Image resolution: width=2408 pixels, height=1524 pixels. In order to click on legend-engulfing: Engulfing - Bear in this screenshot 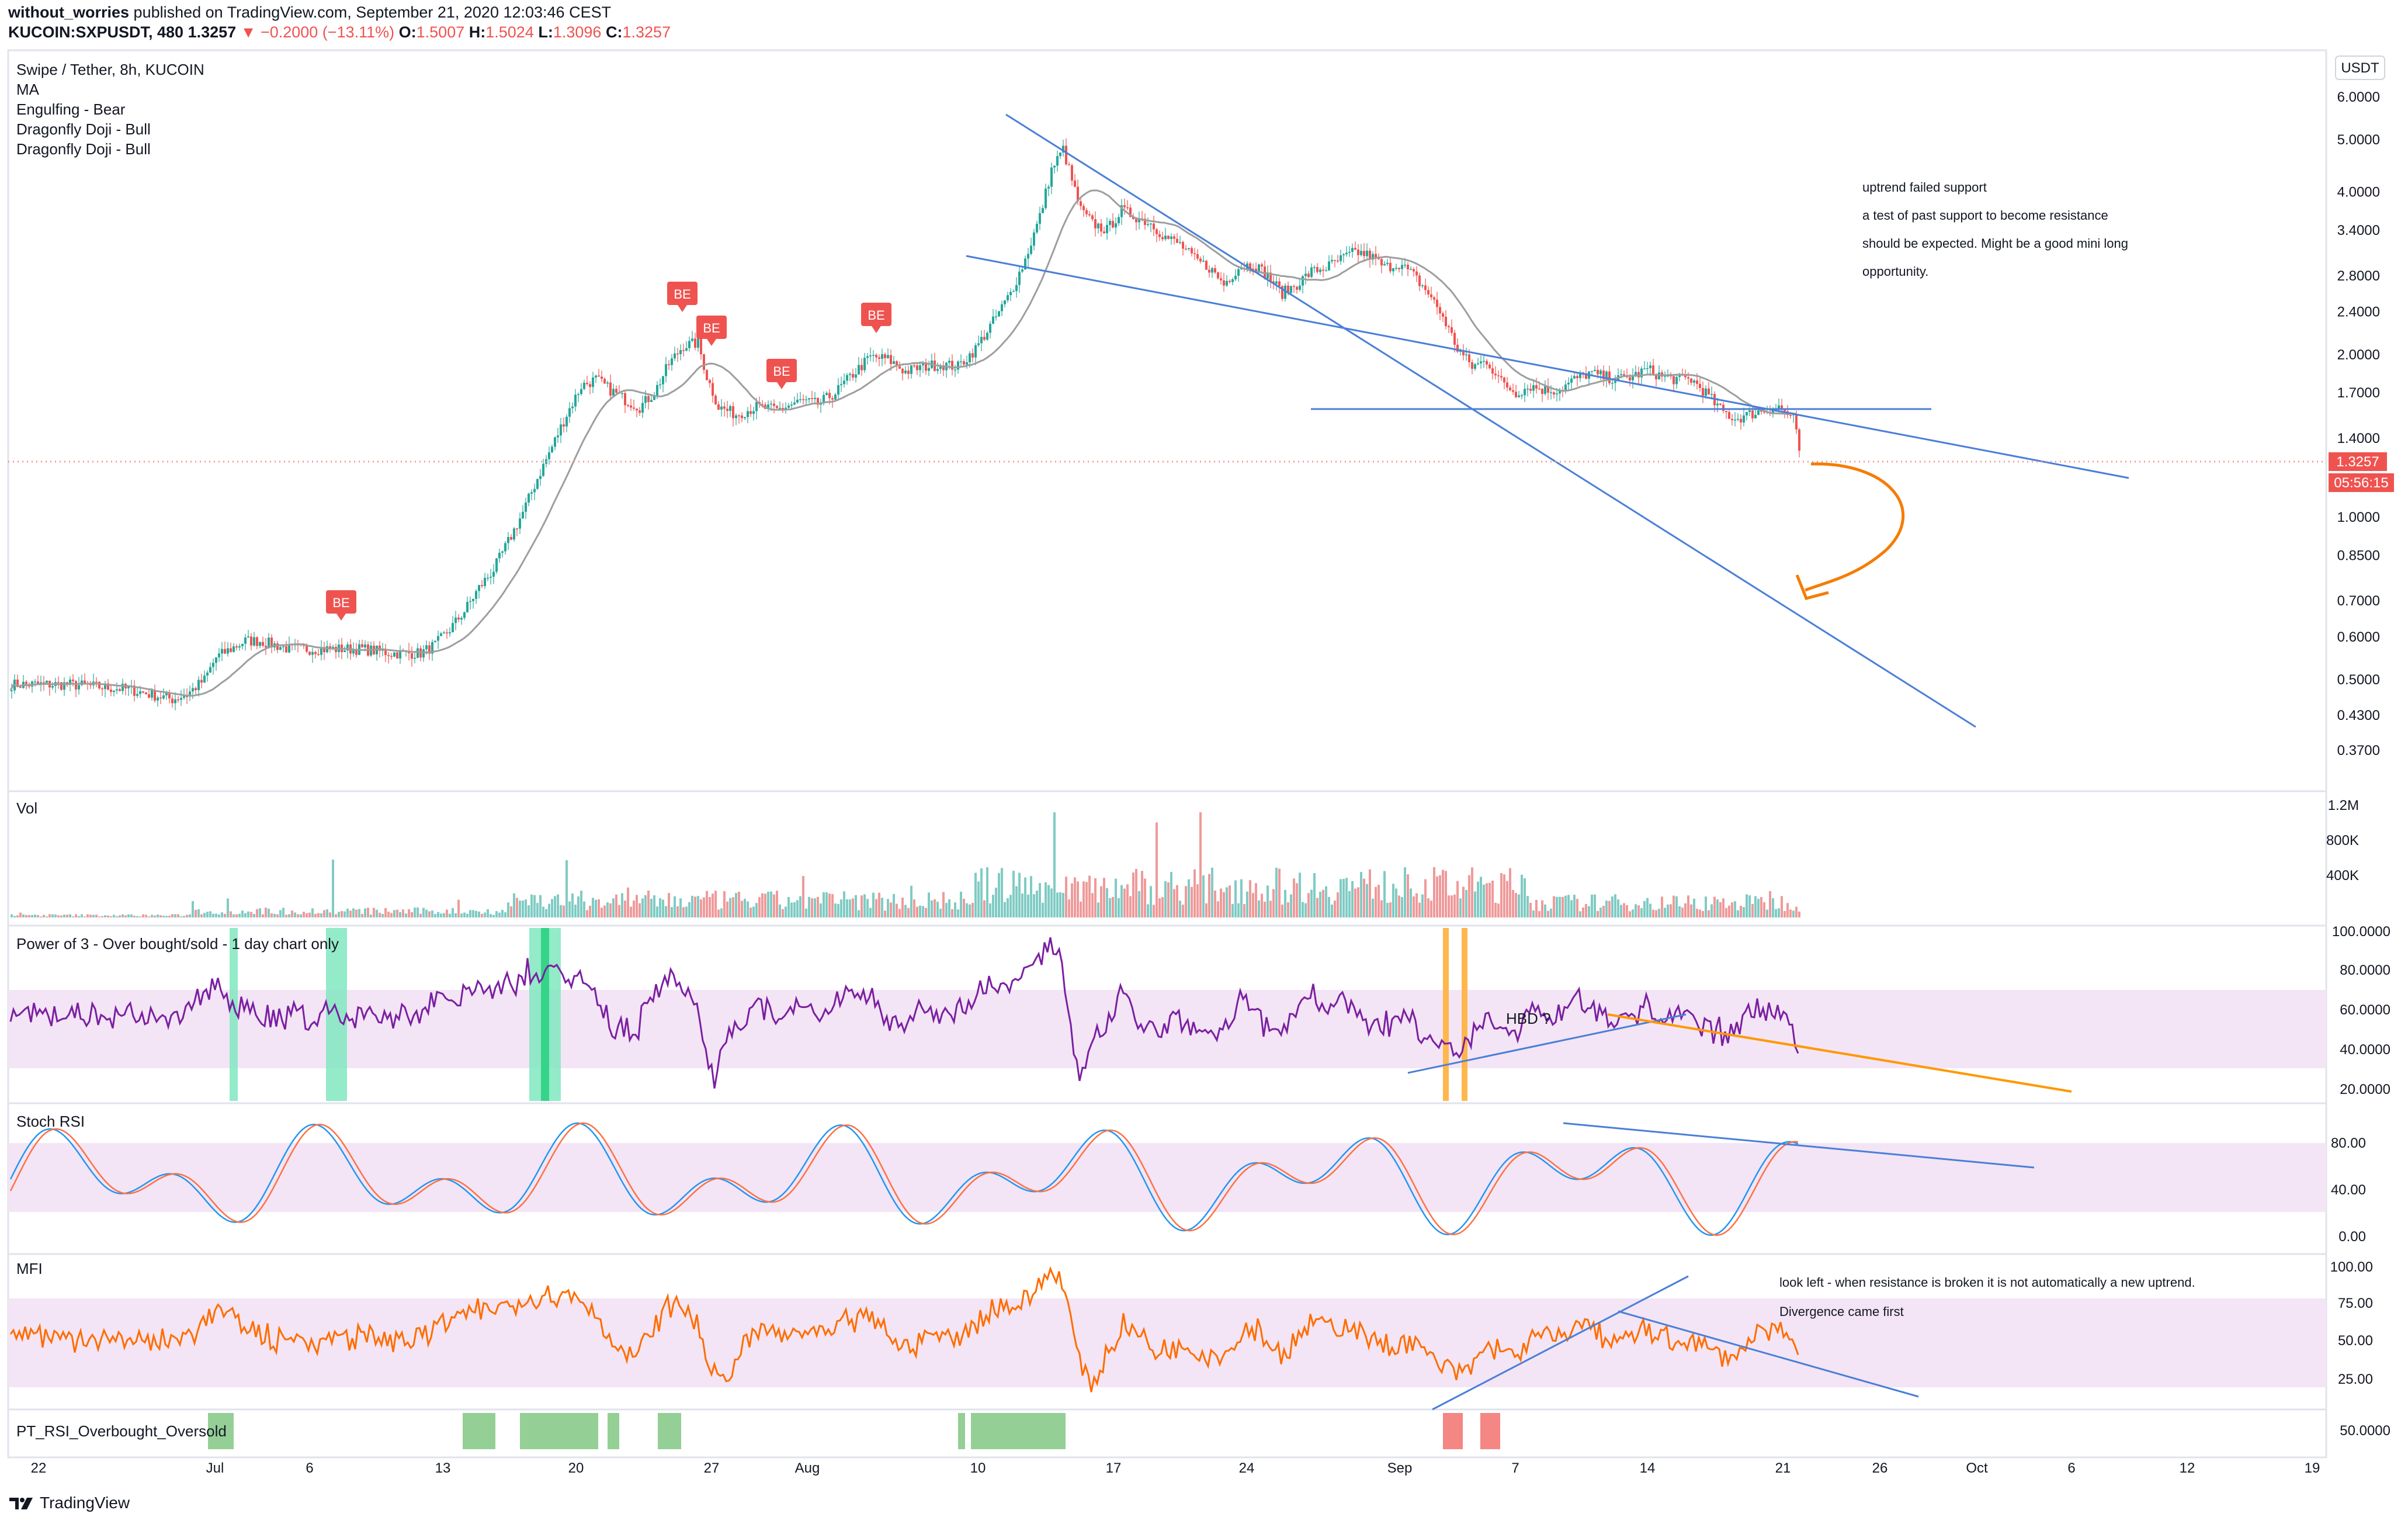, I will do `click(71, 109)`.